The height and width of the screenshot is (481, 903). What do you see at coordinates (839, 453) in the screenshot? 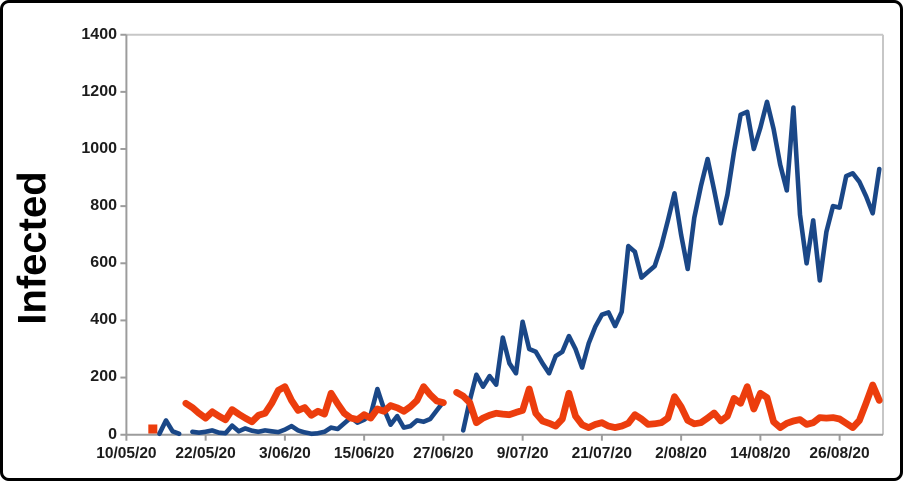
I see `x-tick-label: 26/08/20` at bounding box center [839, 453].